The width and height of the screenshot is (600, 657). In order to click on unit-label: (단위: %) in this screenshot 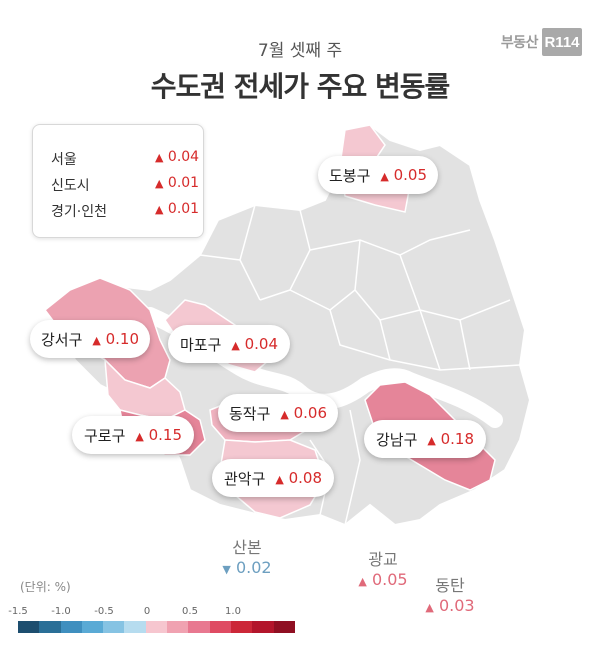, I will do `click(45, 587)`.